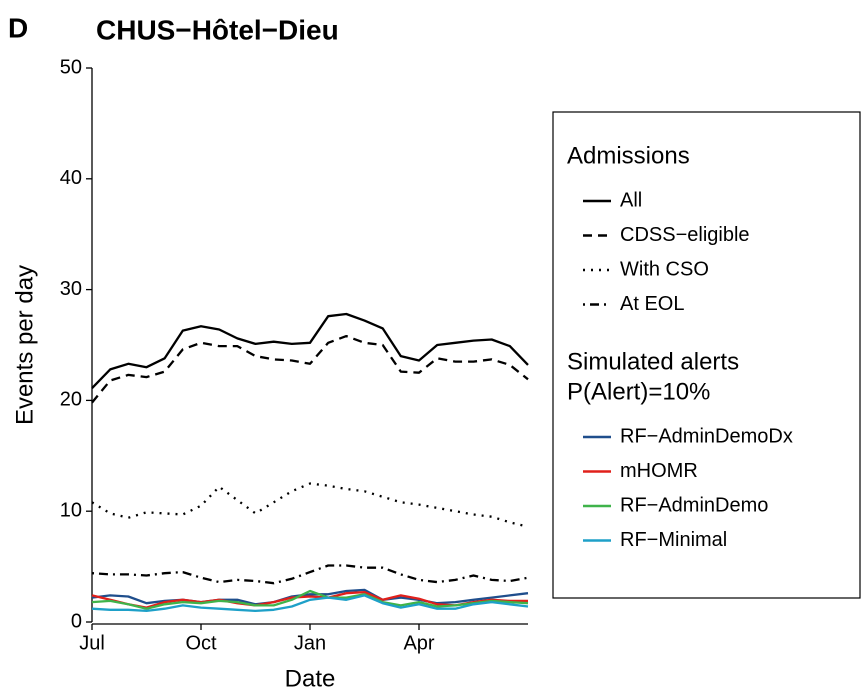 The width and height of the screenshot is (861, 695). What do you see at coordinates (71, 289) in the screenshot?
I see `y-tick-label: 30` at bounding box center [71, 289].